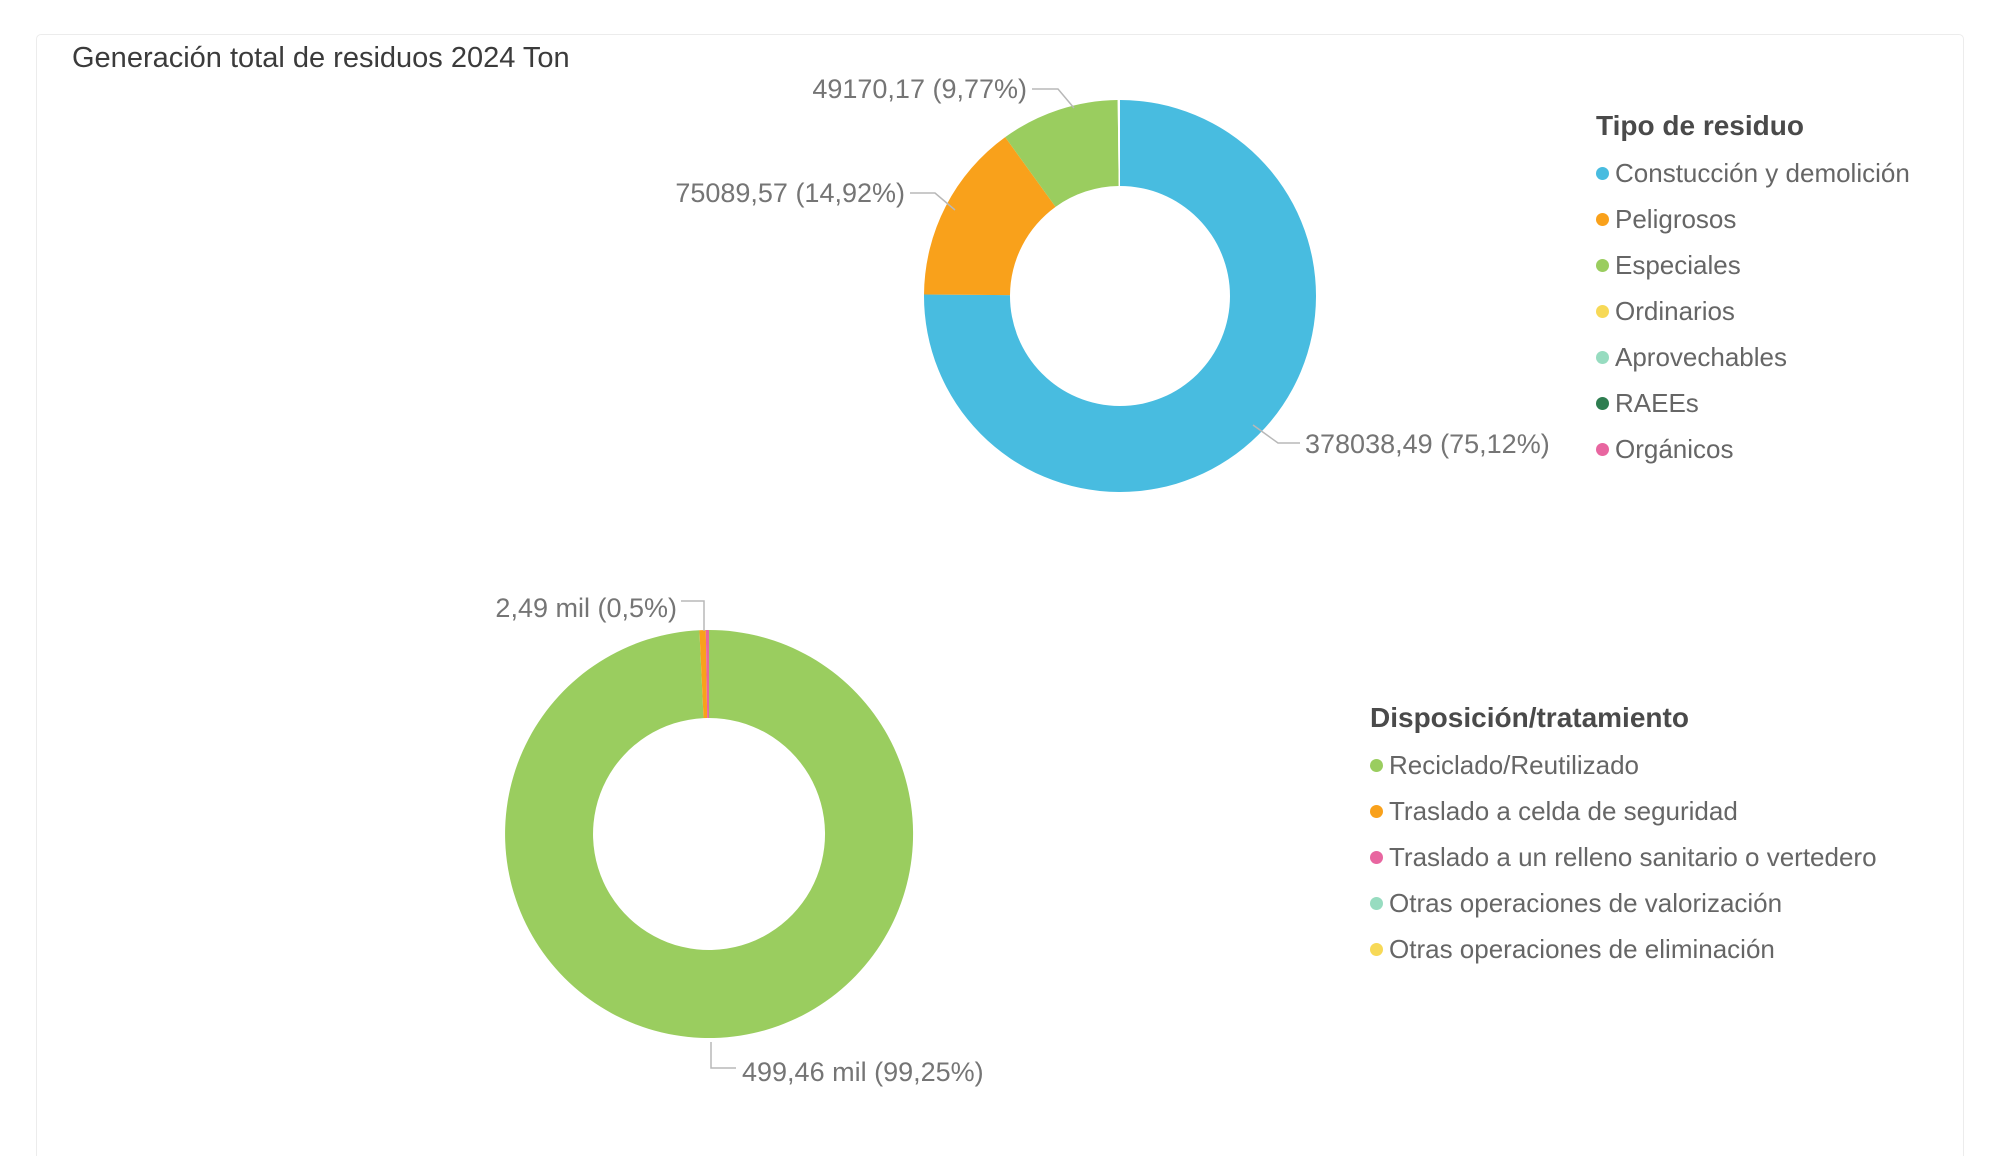  I want to click on donut-slice-constuccio-n-y-demolicio-n, so click(1120, 296).